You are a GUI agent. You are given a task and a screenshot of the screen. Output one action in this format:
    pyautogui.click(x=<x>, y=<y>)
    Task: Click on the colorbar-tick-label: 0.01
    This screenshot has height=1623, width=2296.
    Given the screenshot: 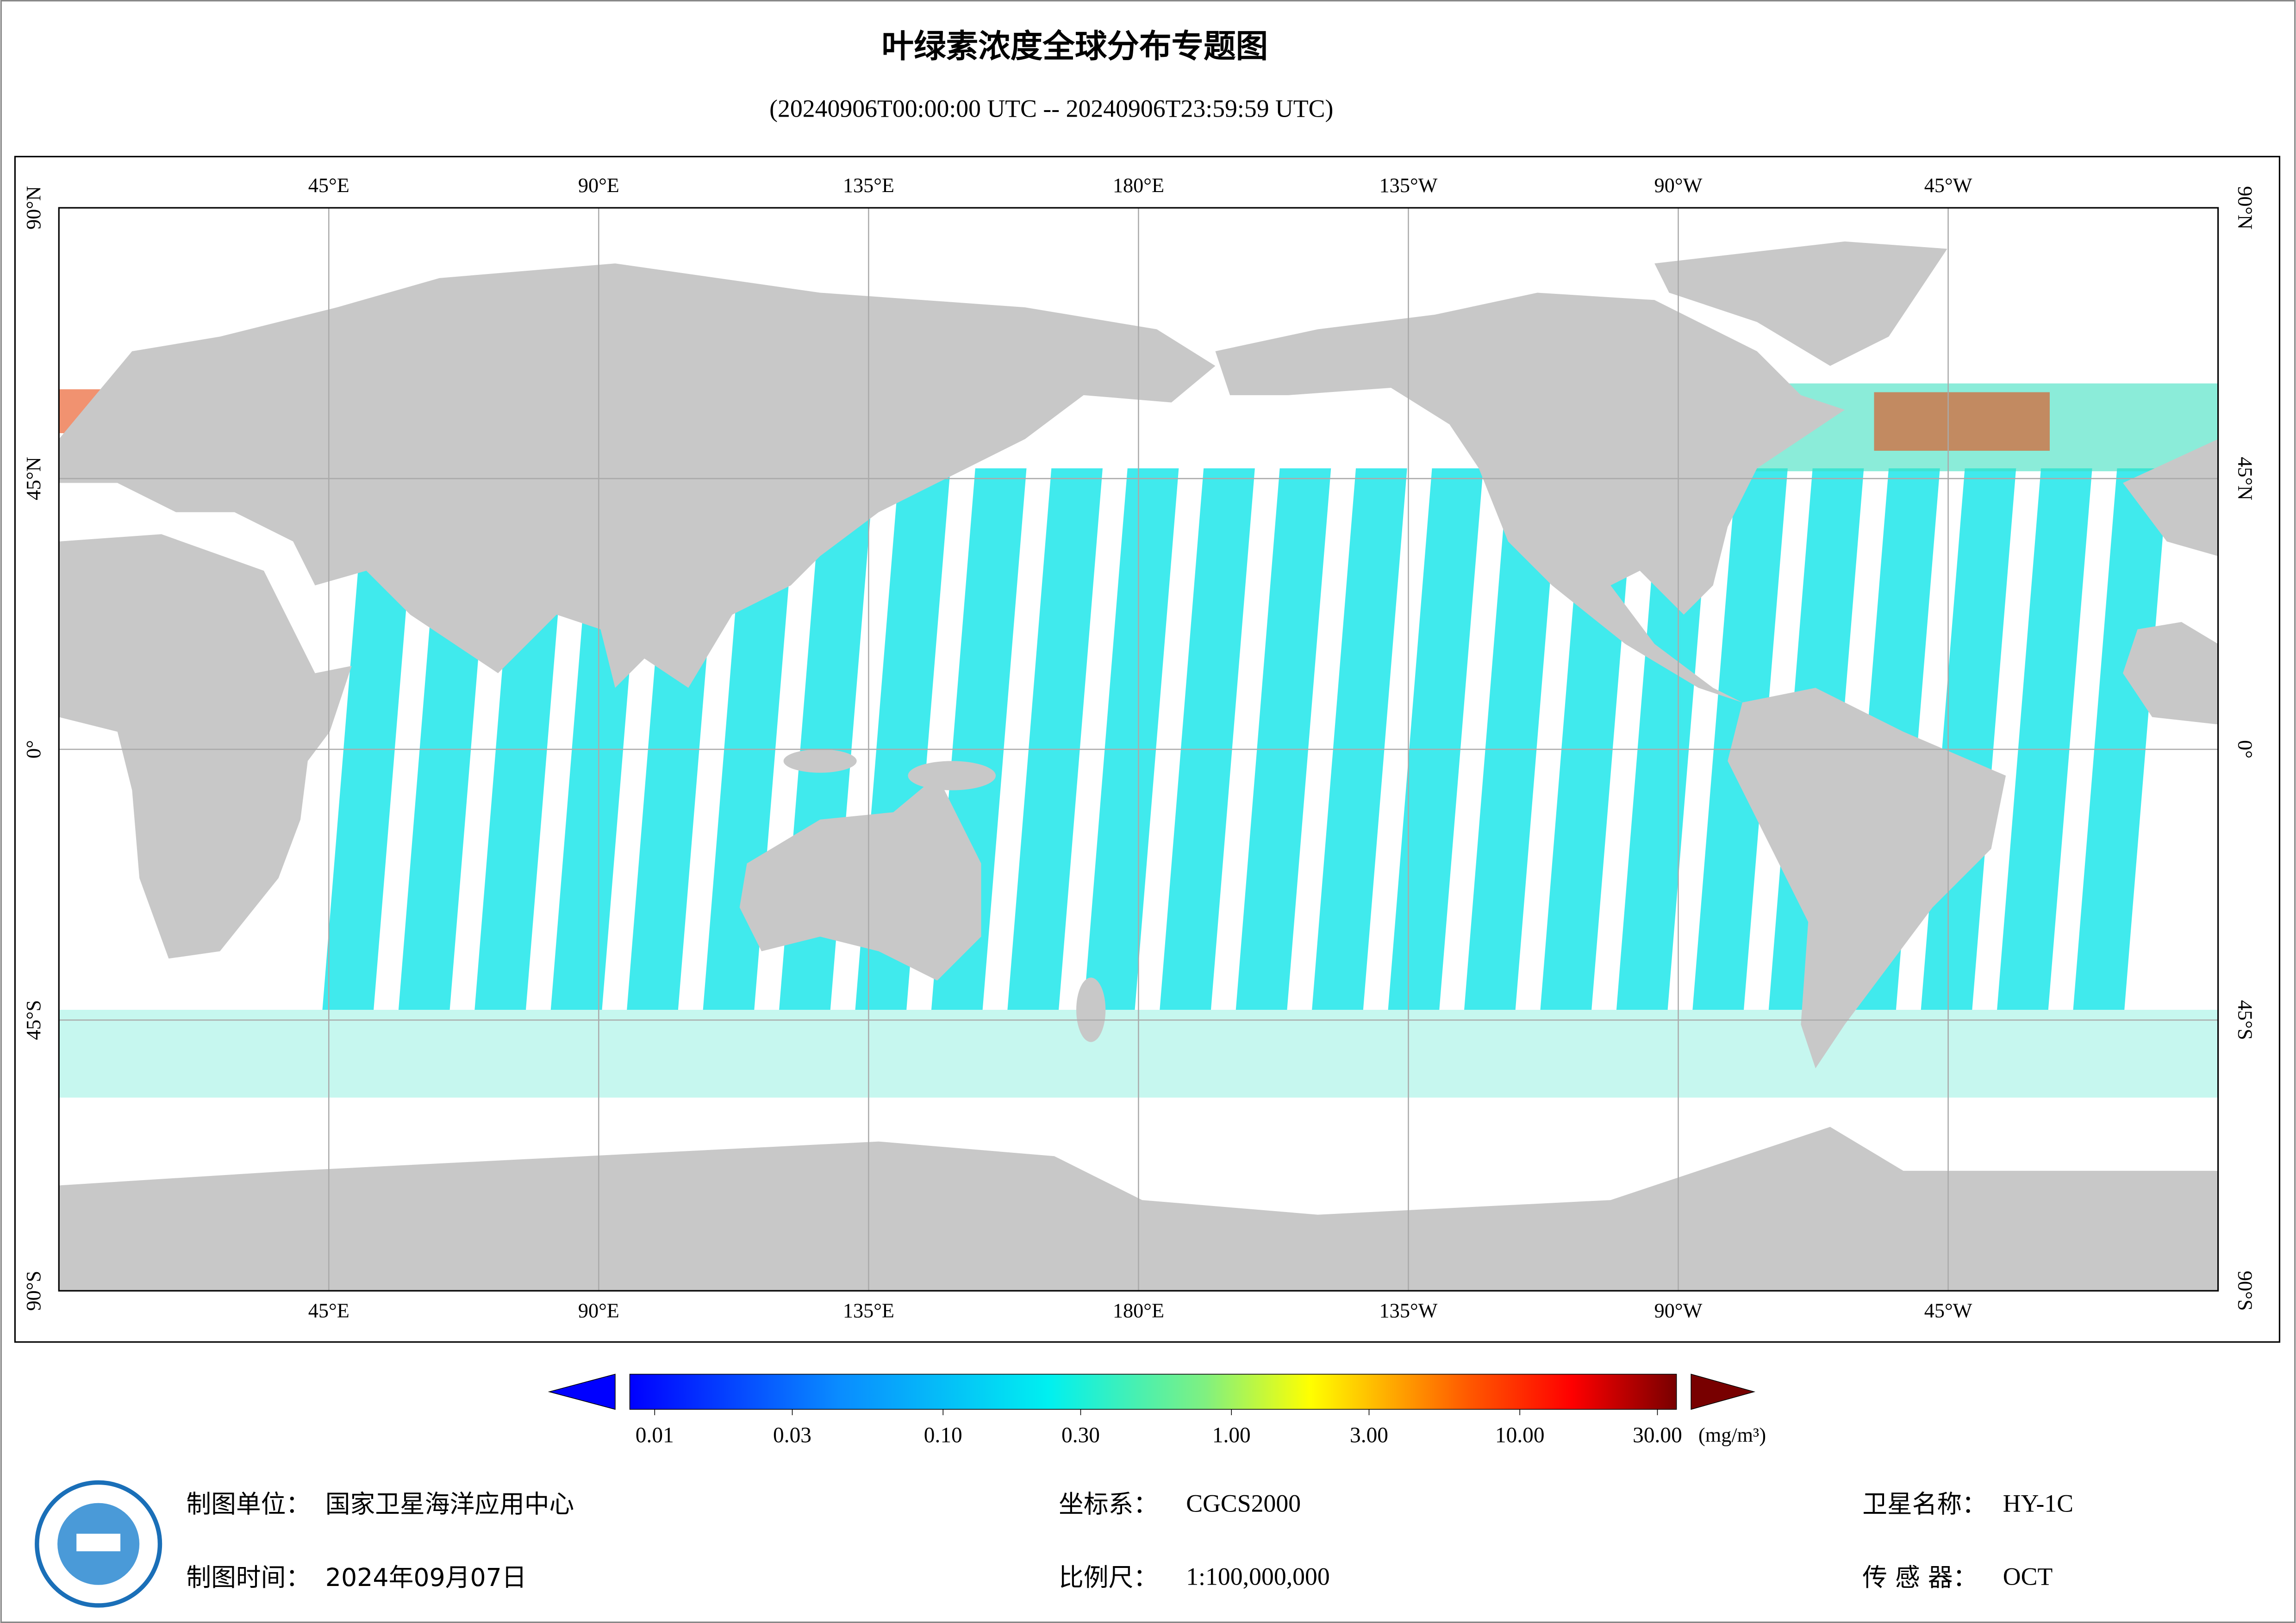 What is the action you would take?
    pyautogui.click(x=655, y=1435)
    